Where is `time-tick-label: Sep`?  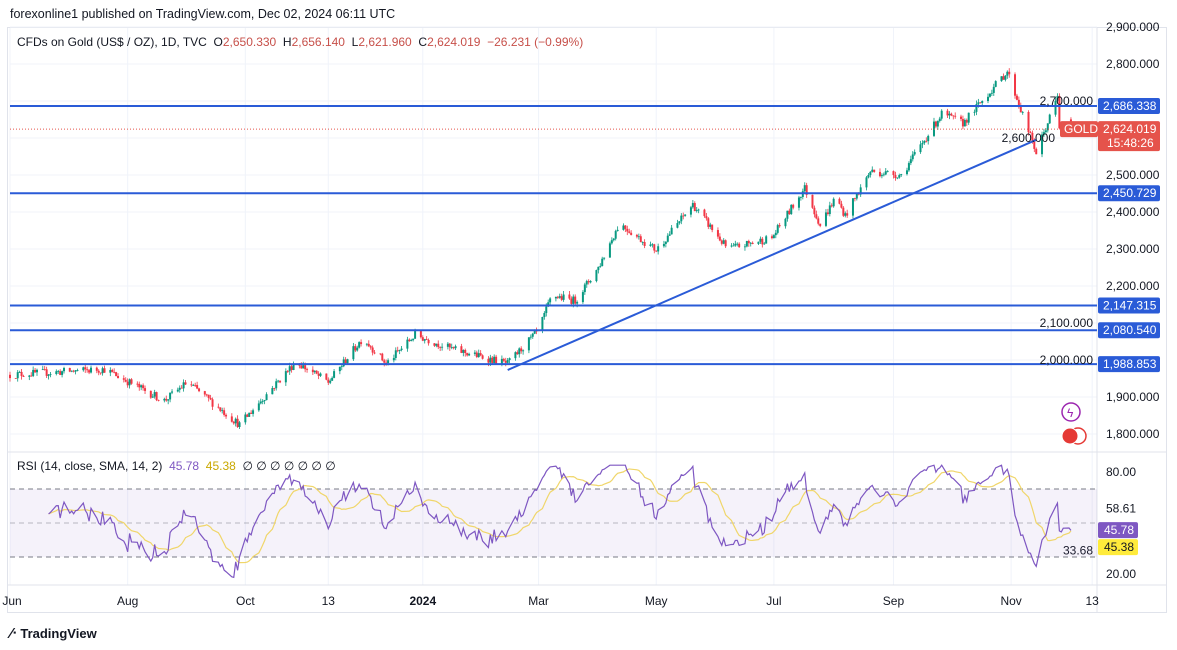 time-tick-label: Sep is located at coordinates (894, 601).